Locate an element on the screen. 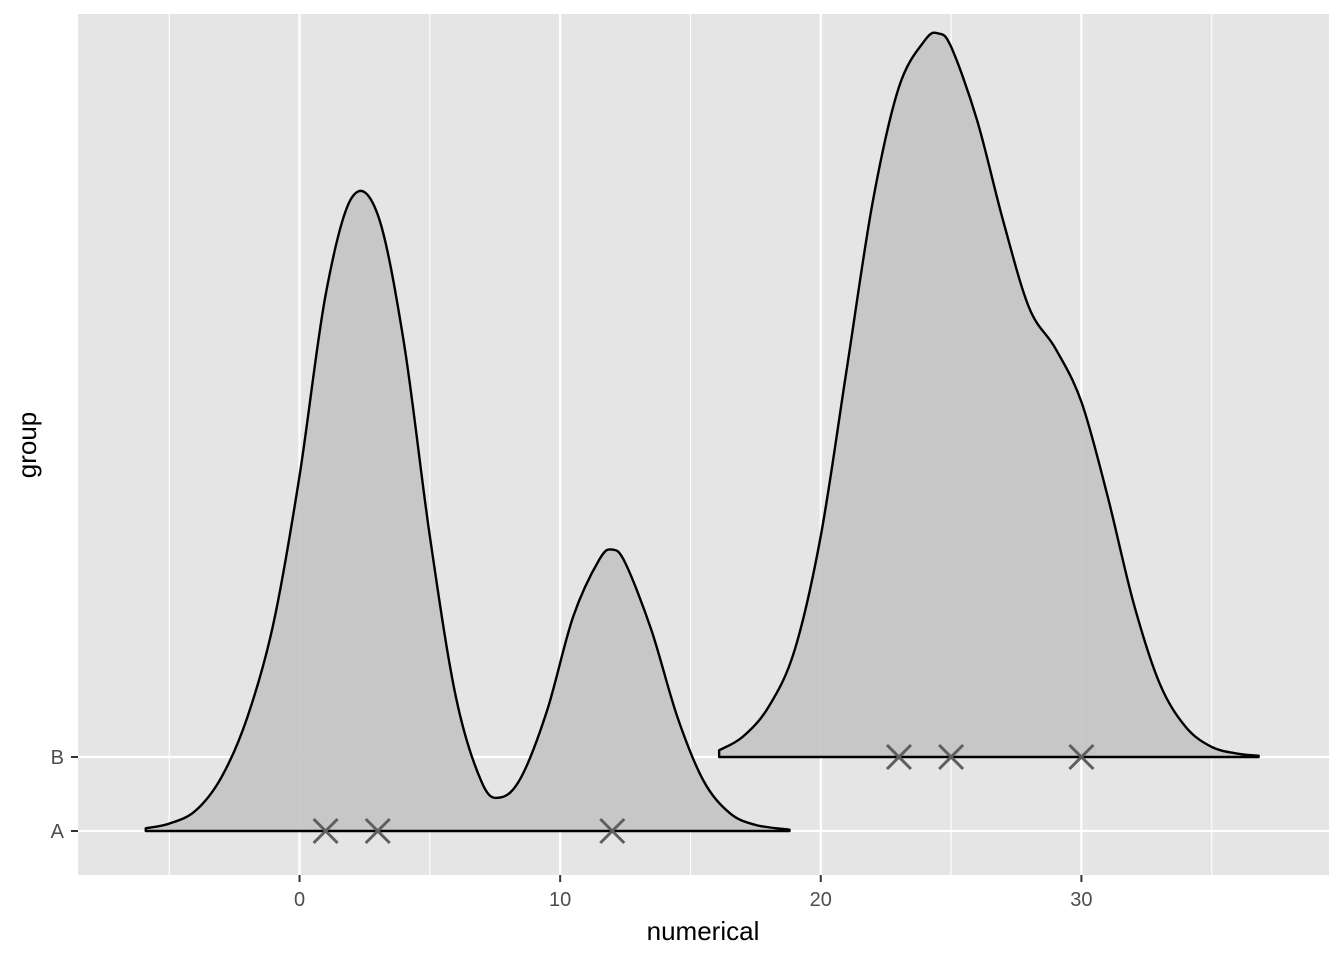  y-tick-label: B is located at coordinates (57, 758).